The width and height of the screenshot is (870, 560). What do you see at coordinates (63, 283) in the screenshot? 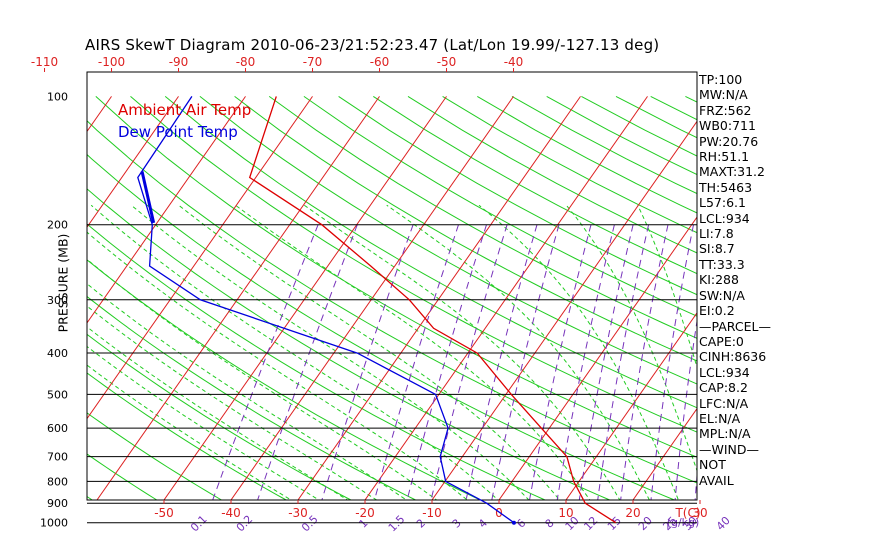
I see `y-axis-label: PRESSURE (MB)` at bounding box center [63, 283].